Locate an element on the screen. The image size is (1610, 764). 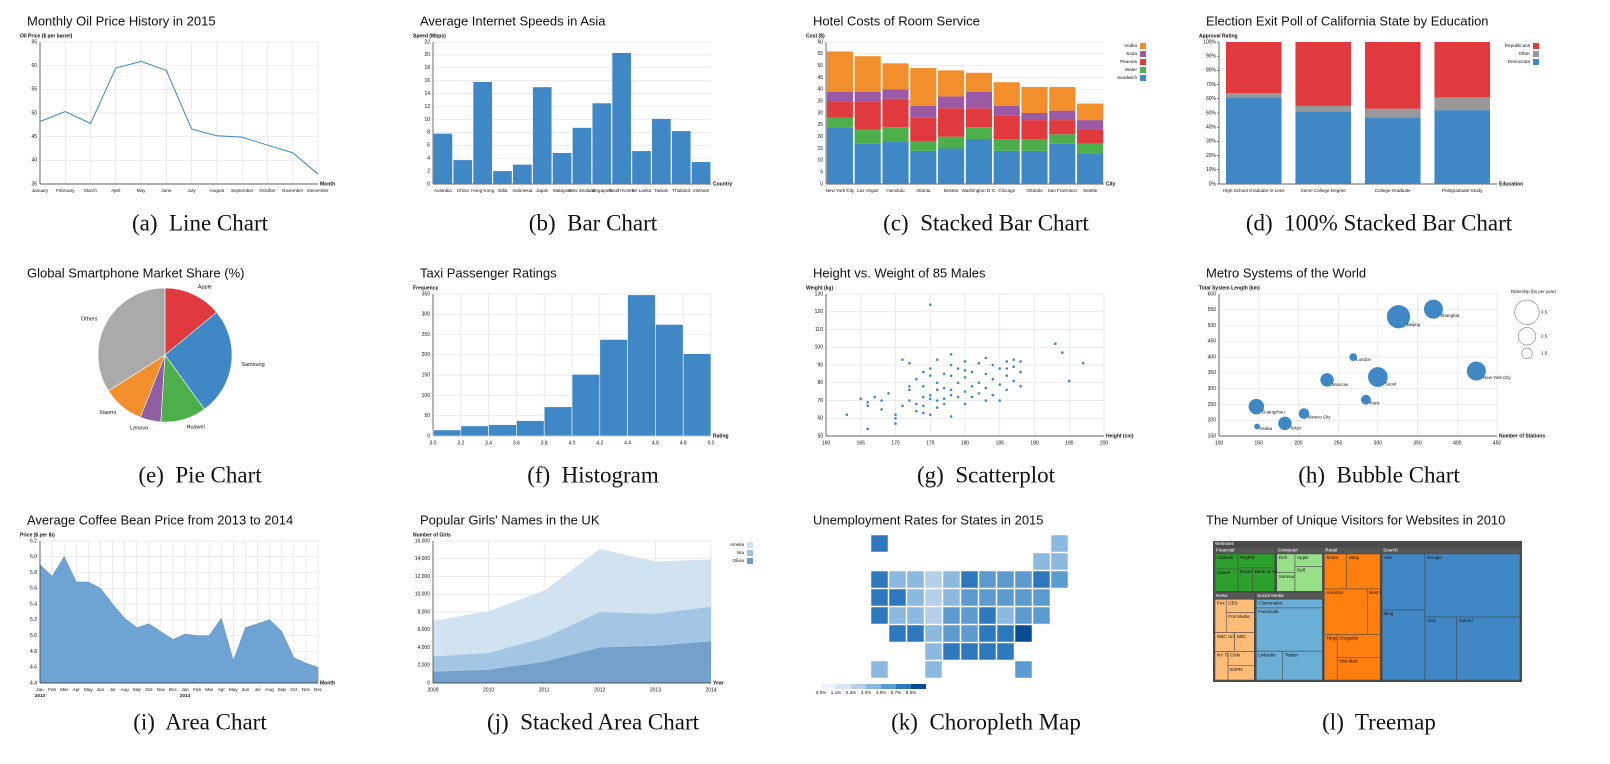
x-tick-label: Chicago is located at coordinates (1006, 190).